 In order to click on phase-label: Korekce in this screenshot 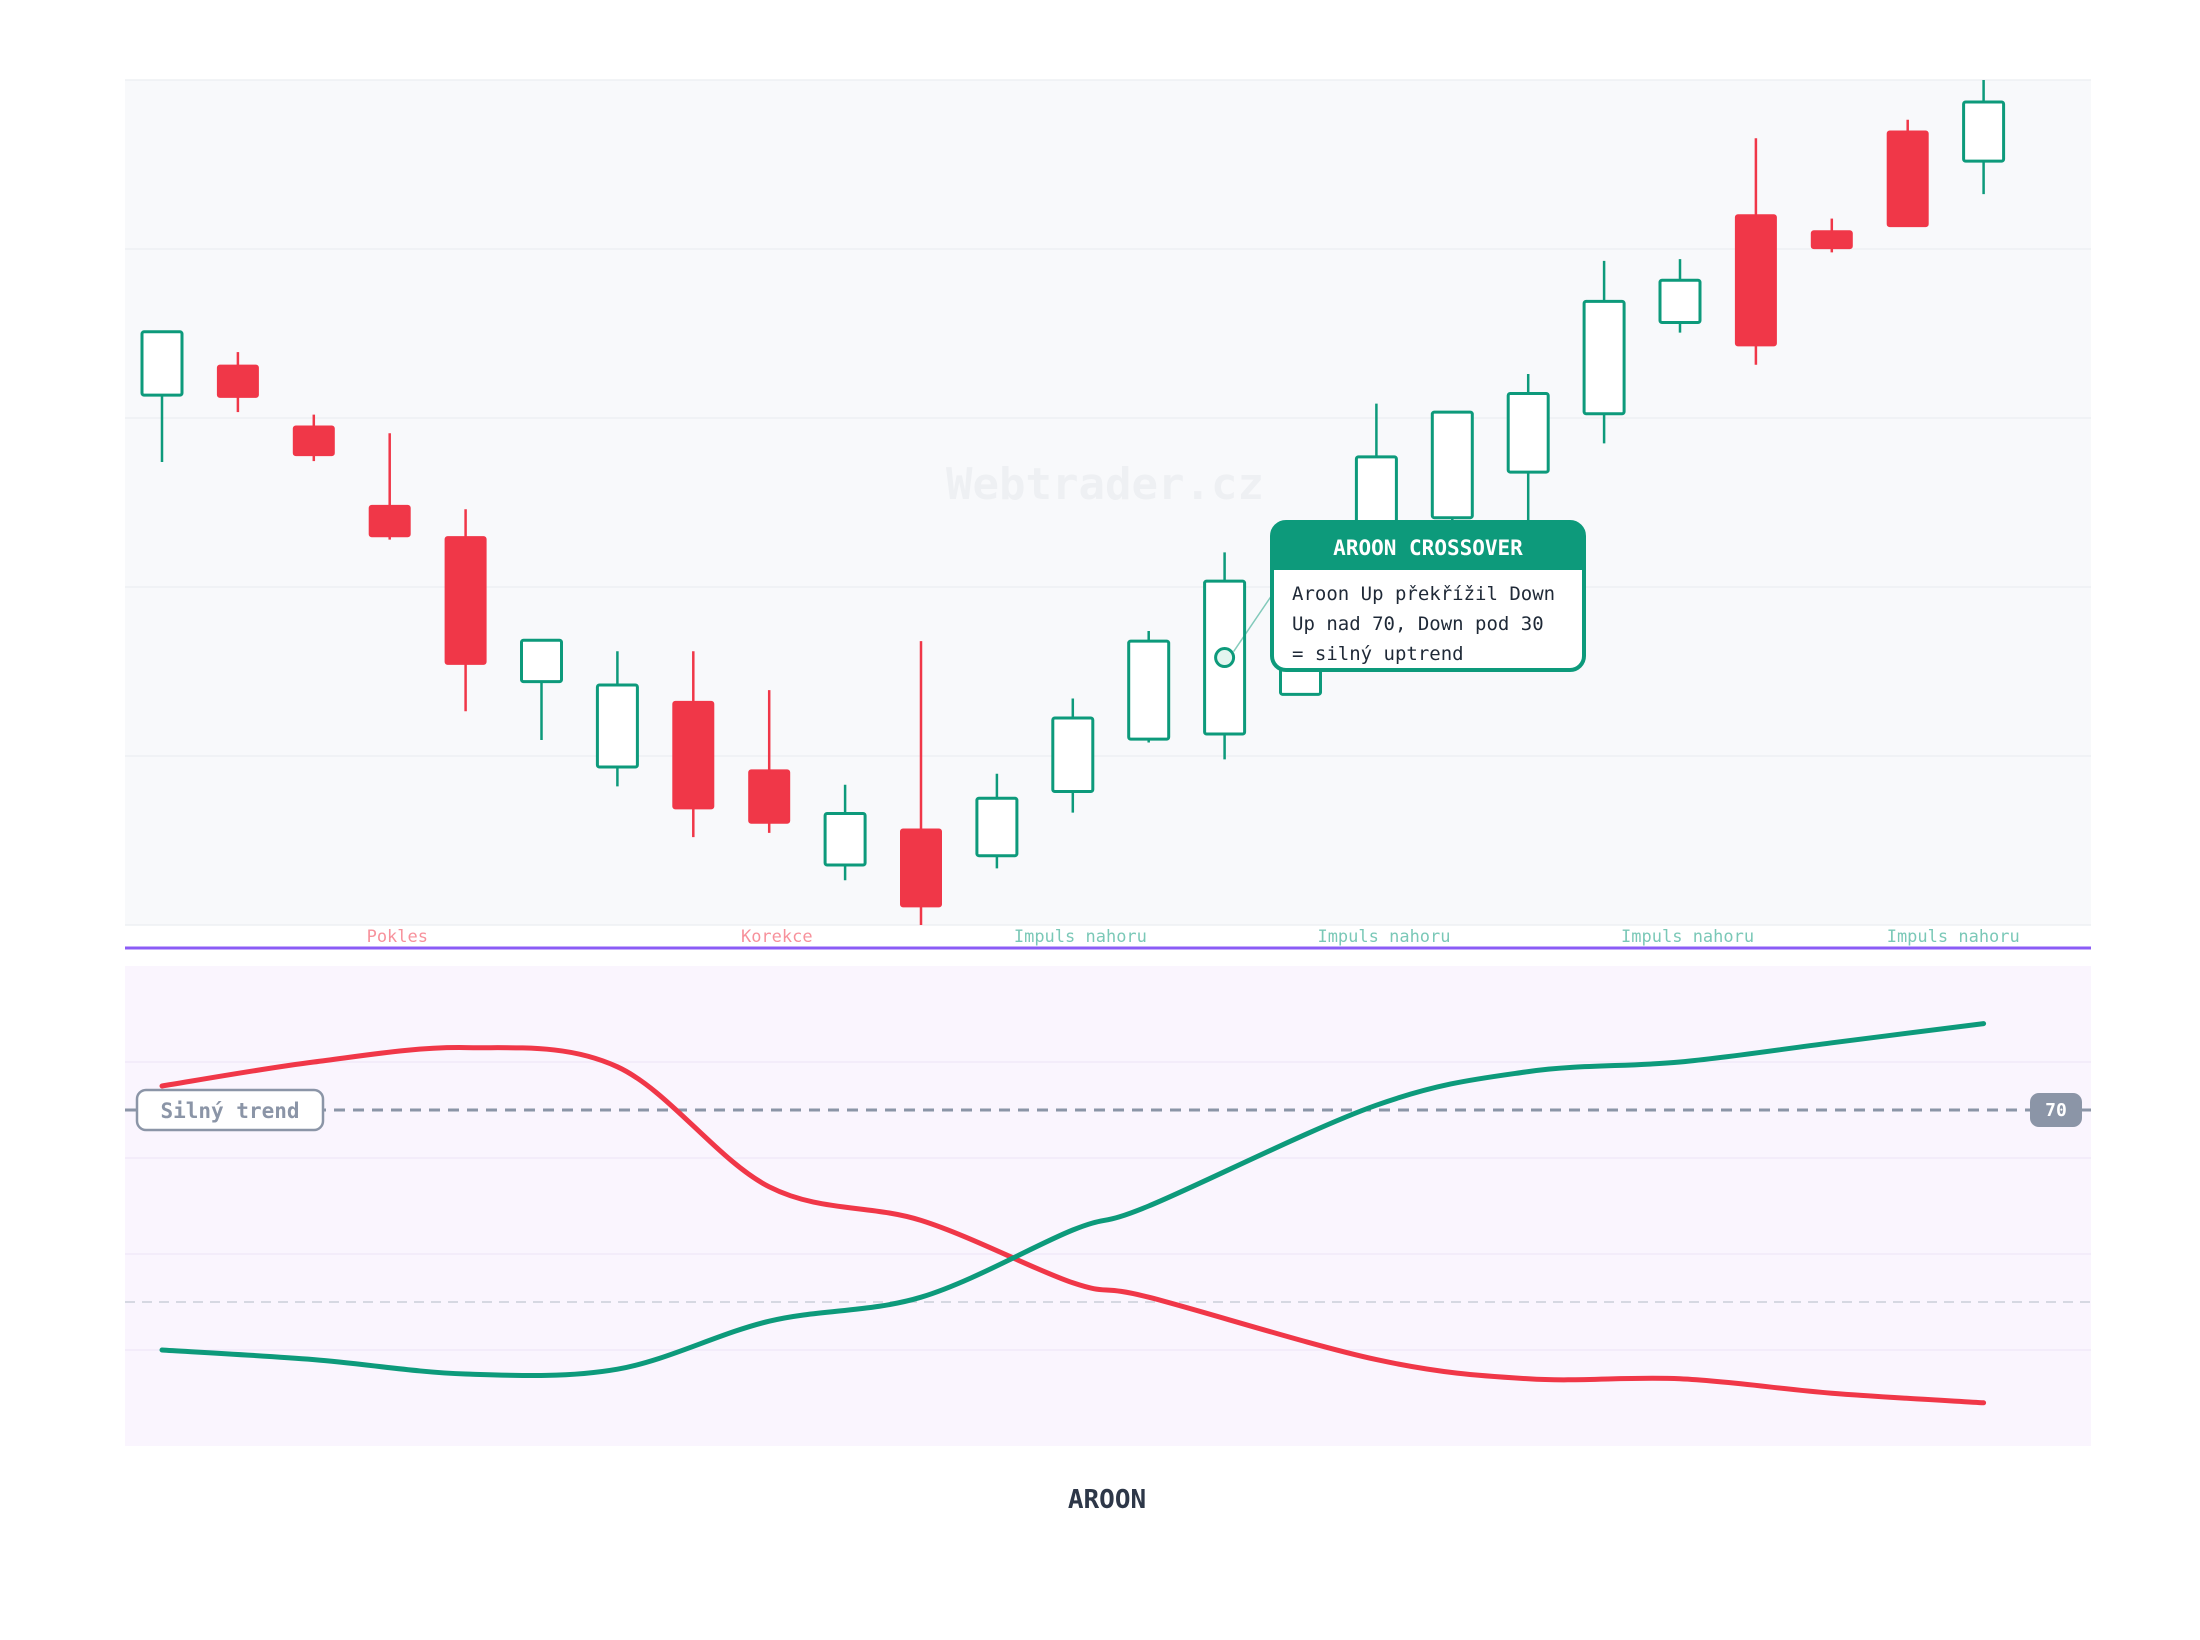, I will do `click(777, 937)`.